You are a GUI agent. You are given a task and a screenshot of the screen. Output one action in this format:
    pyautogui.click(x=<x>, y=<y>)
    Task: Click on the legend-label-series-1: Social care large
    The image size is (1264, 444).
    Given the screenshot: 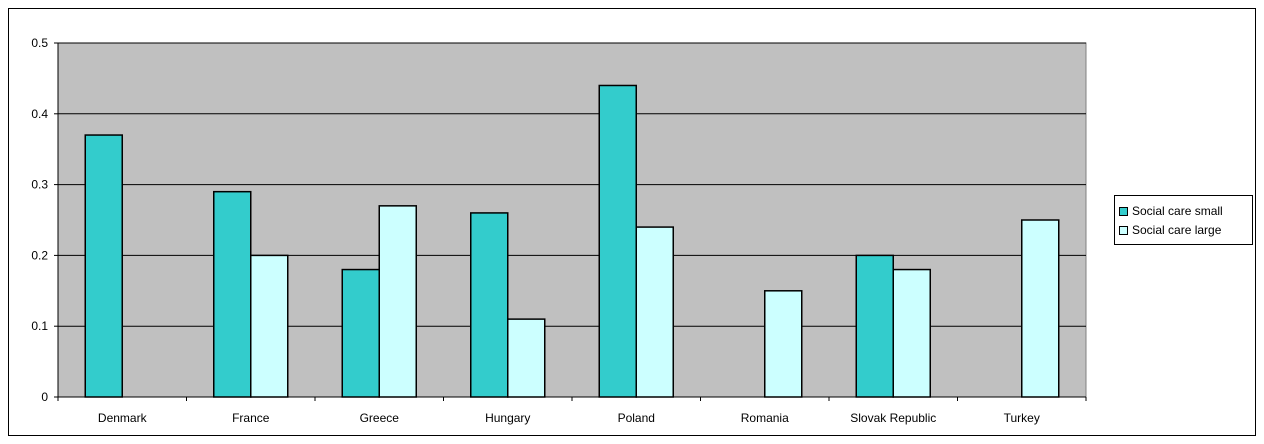 What is the action you would take?
    pyautogui.click(x=1177, y=230)
    